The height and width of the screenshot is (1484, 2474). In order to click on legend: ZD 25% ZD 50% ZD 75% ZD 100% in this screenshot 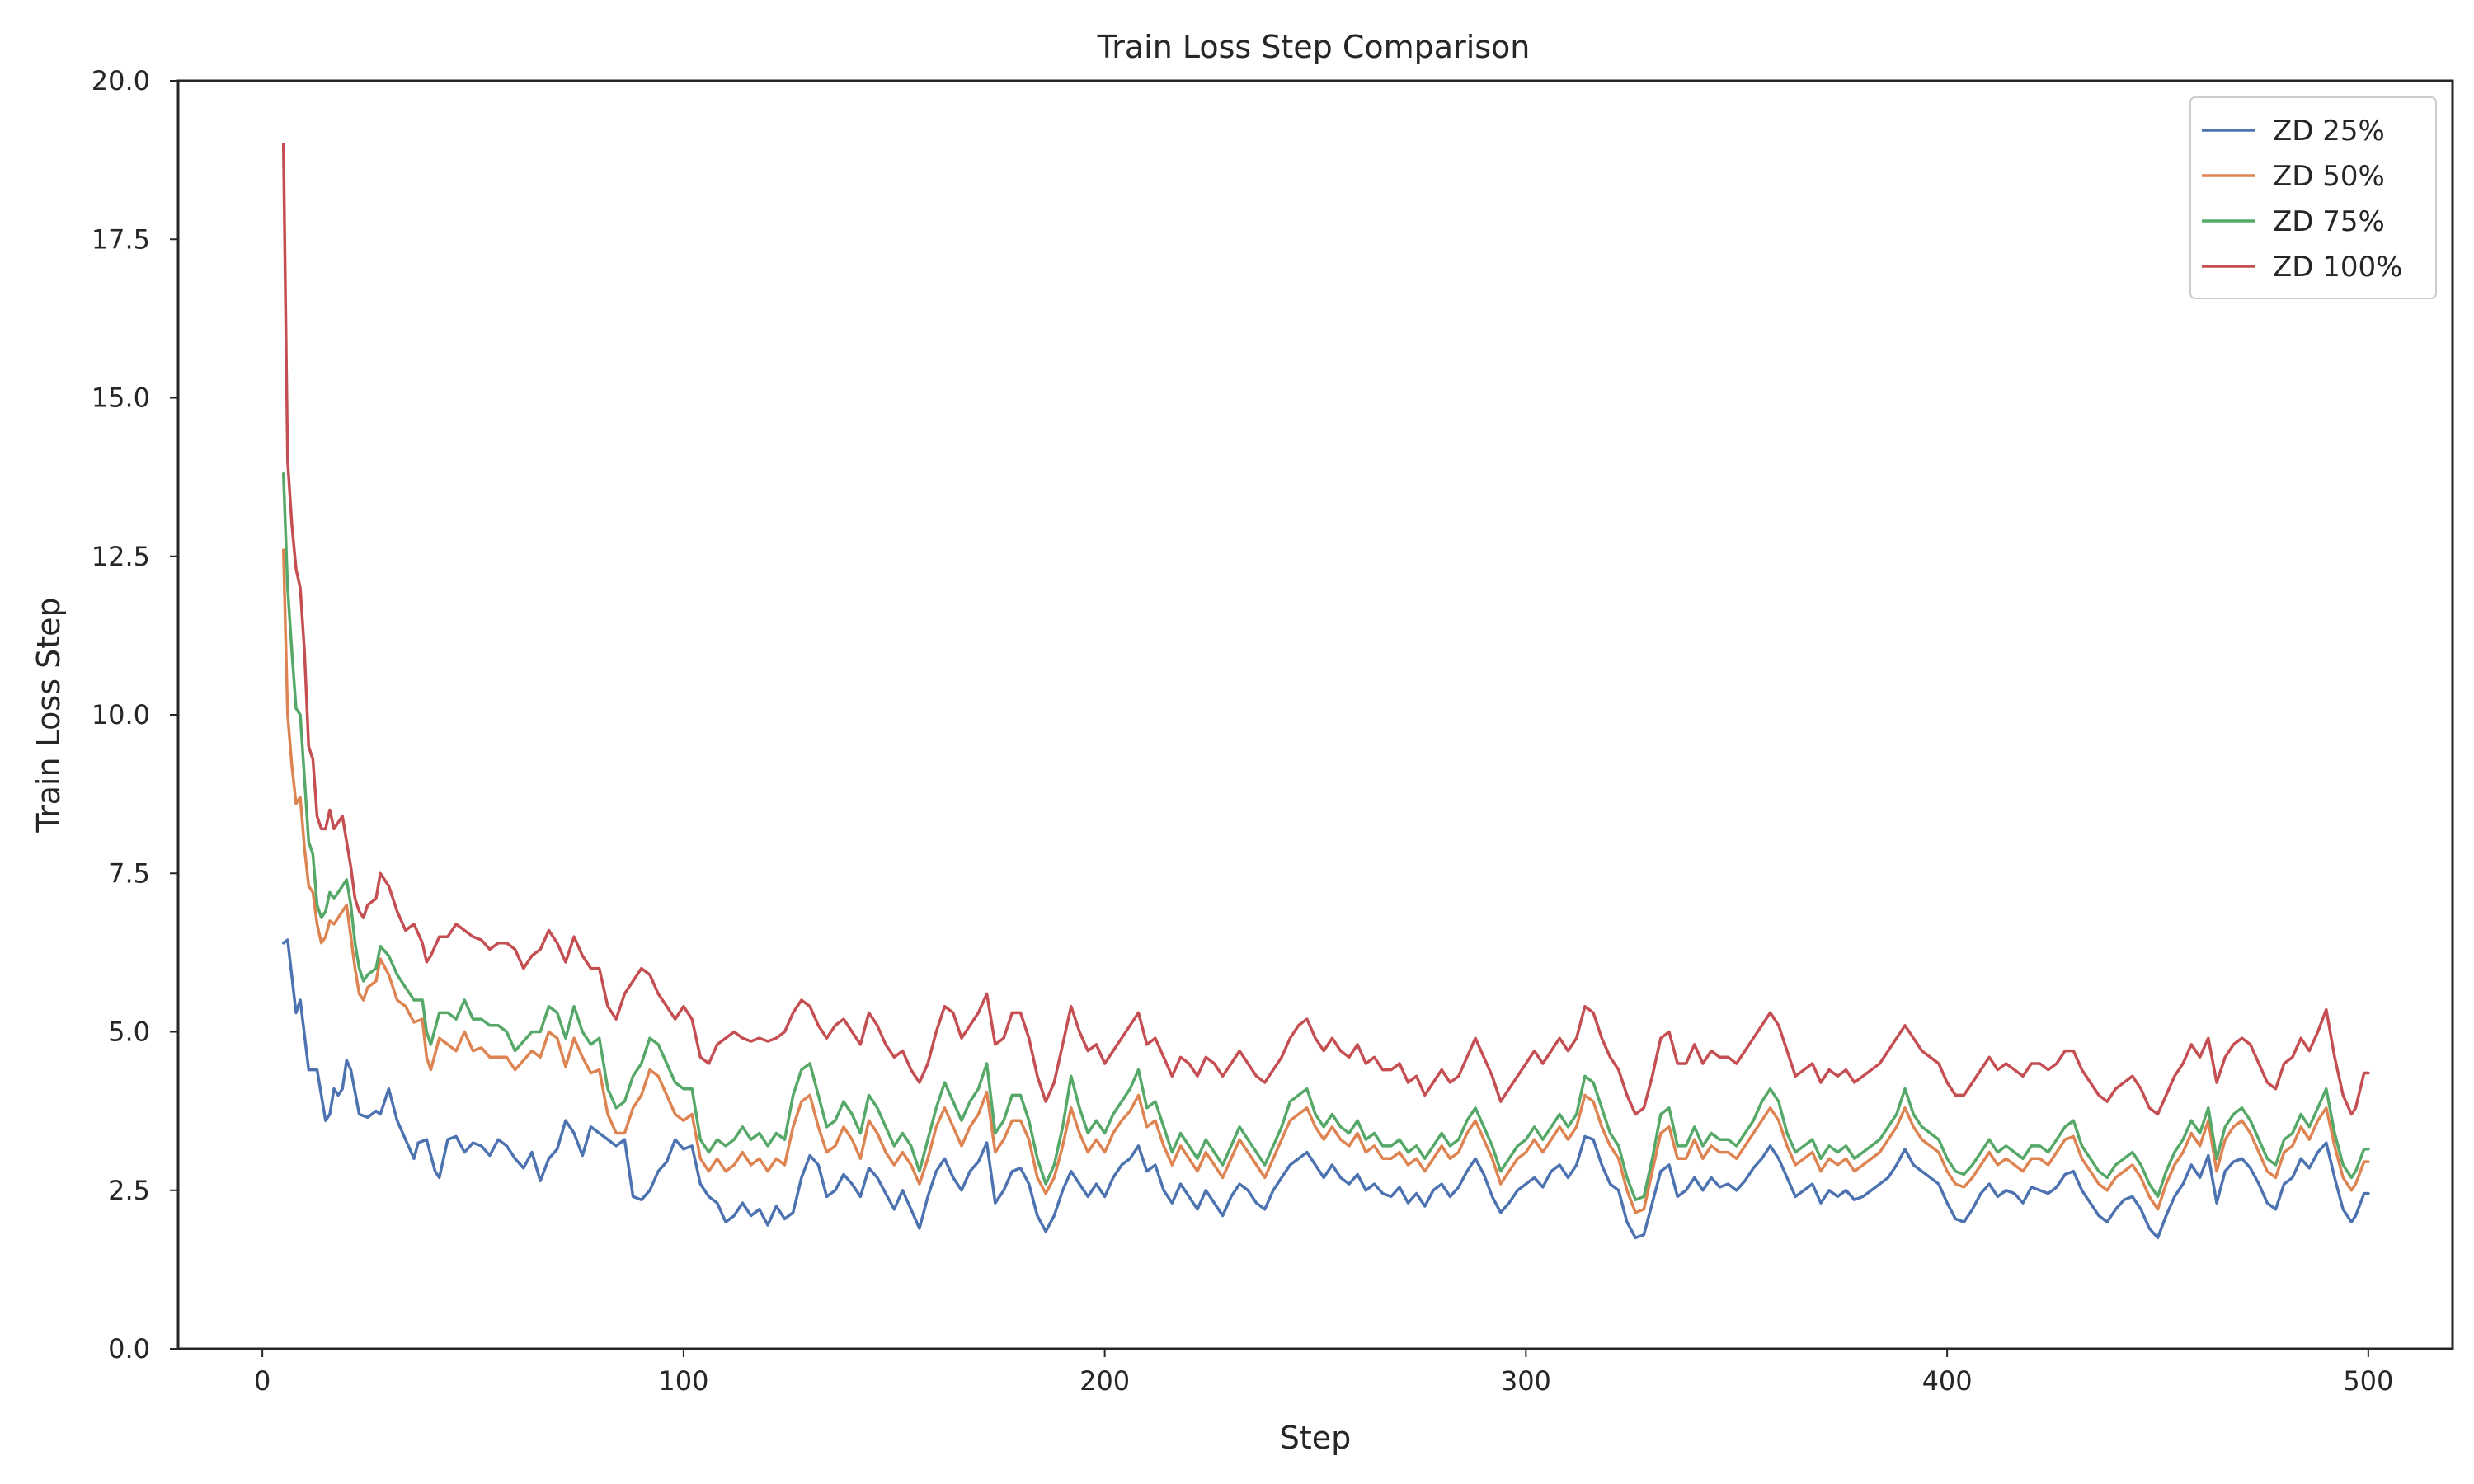, I will do `click(2313, 197)`.